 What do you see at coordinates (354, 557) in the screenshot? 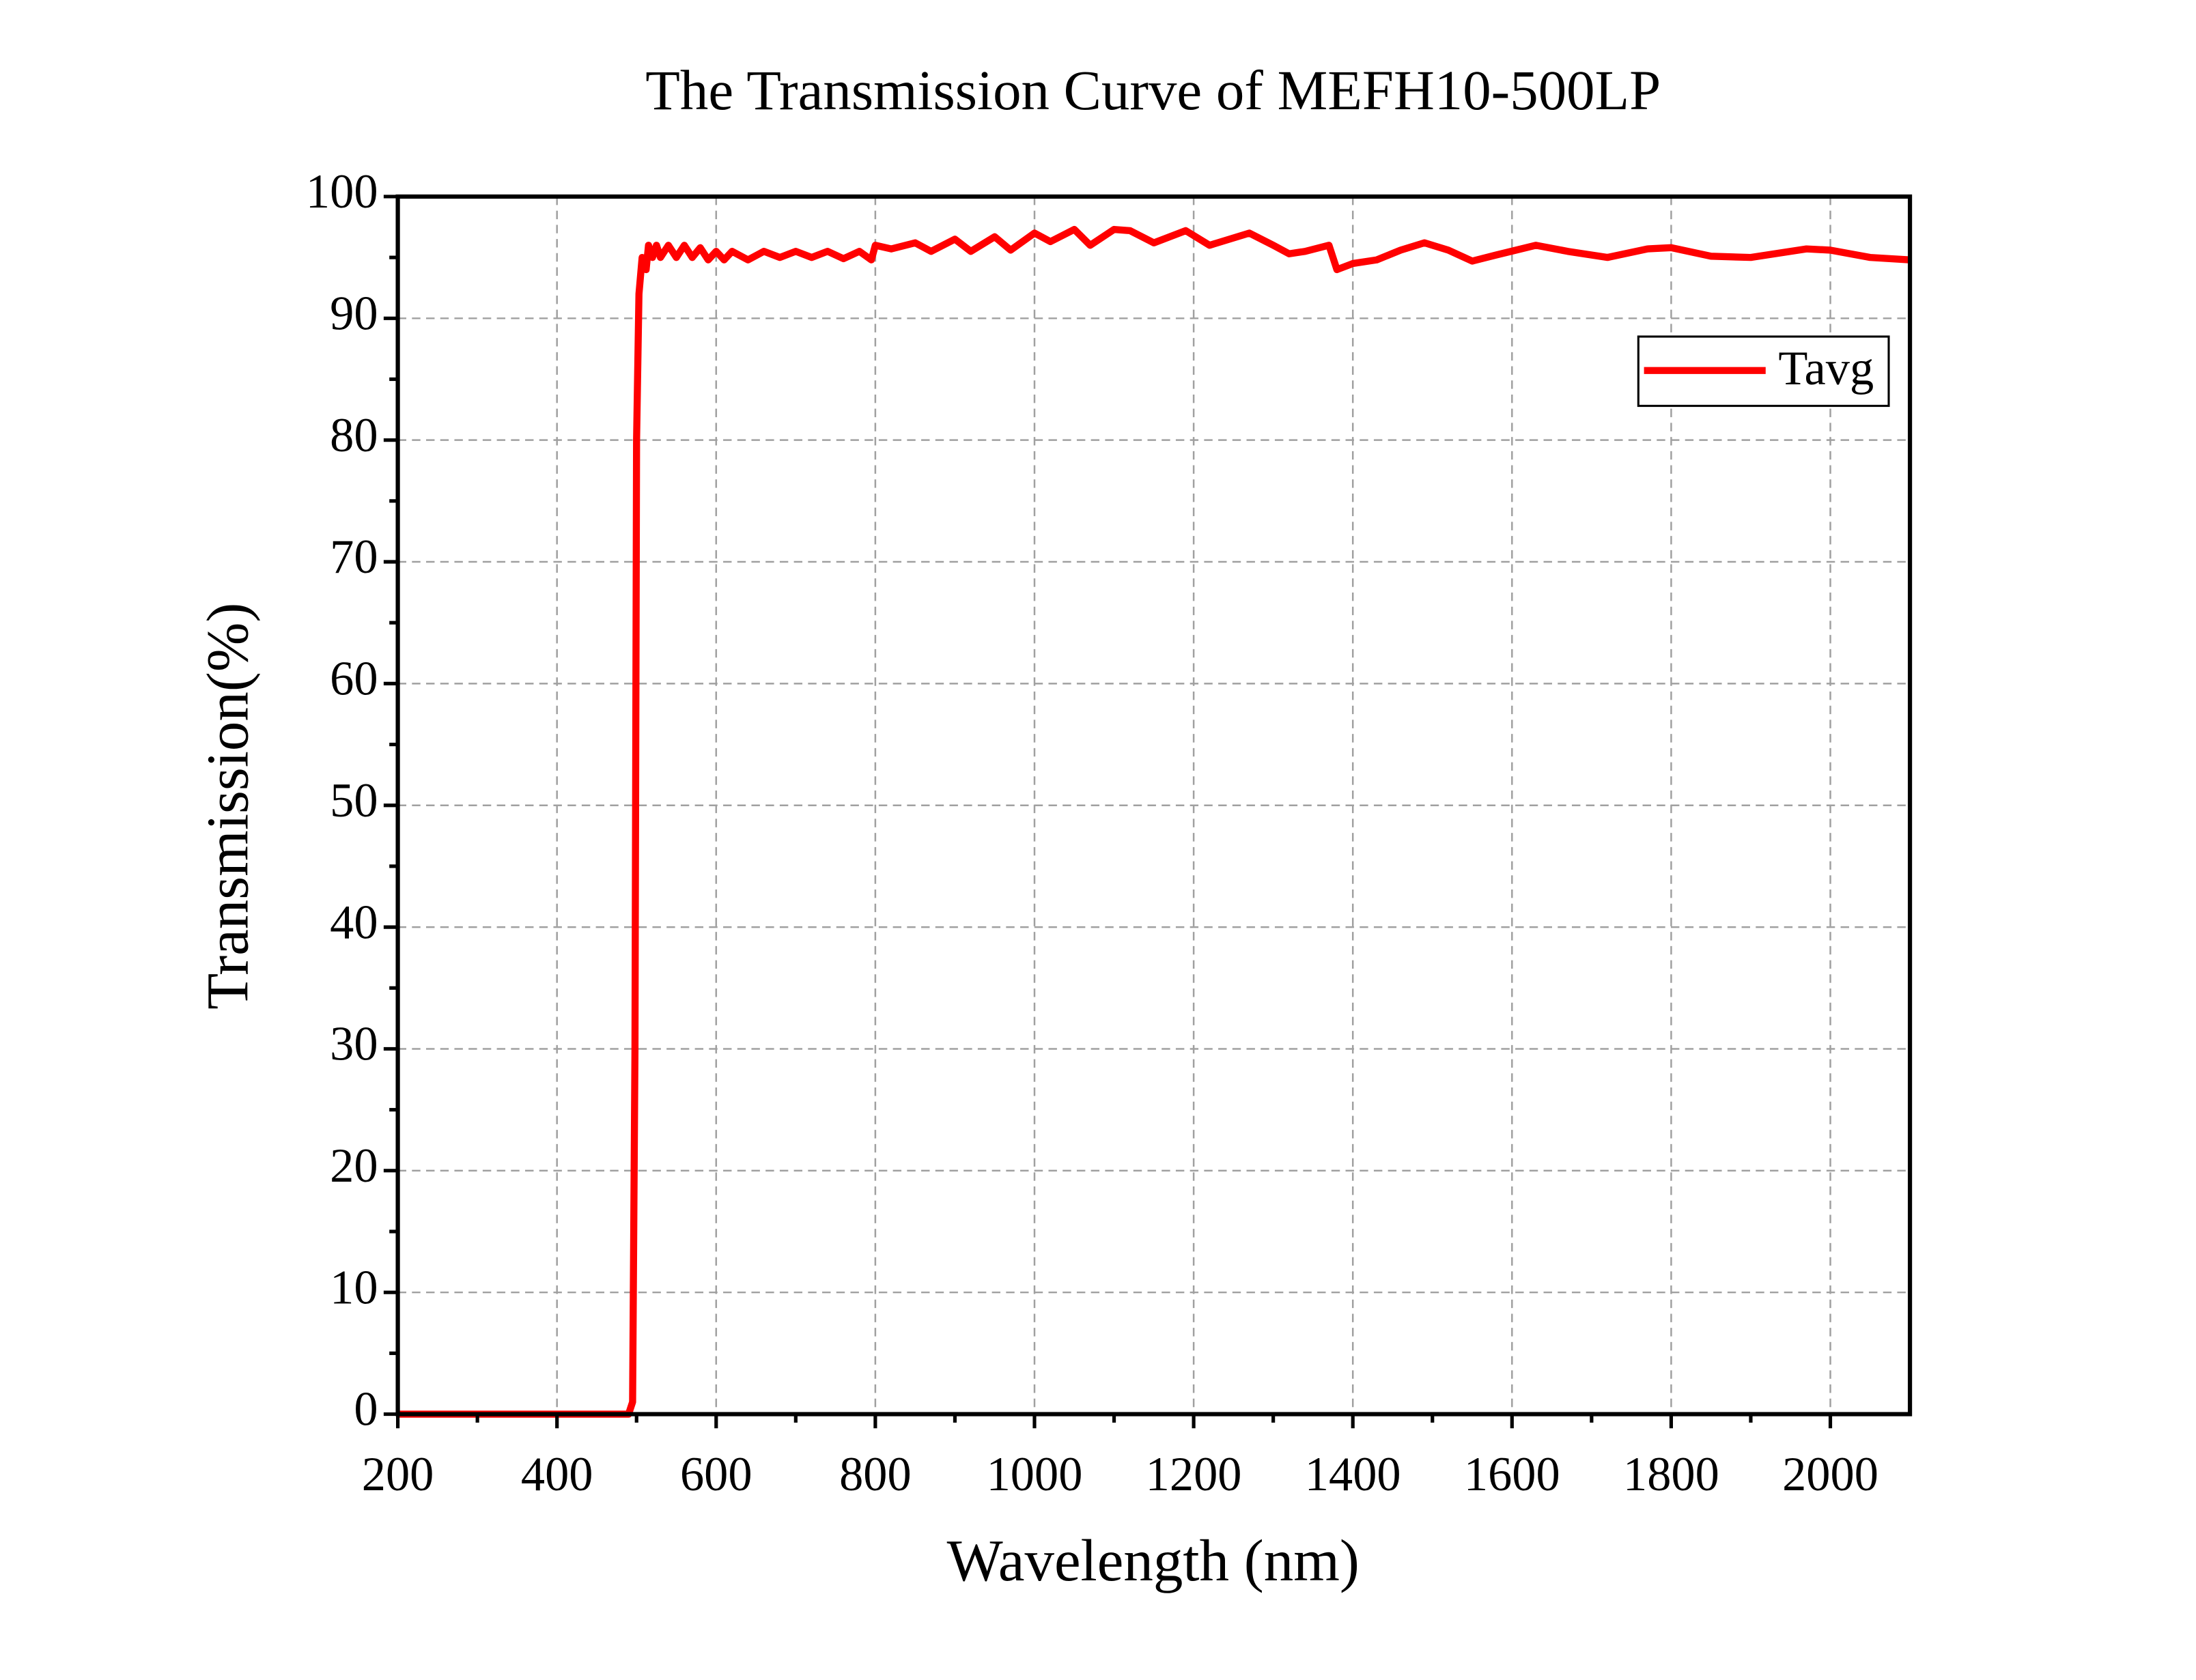
I see `y-tick-label: 70` at bounding box center [354, 557].